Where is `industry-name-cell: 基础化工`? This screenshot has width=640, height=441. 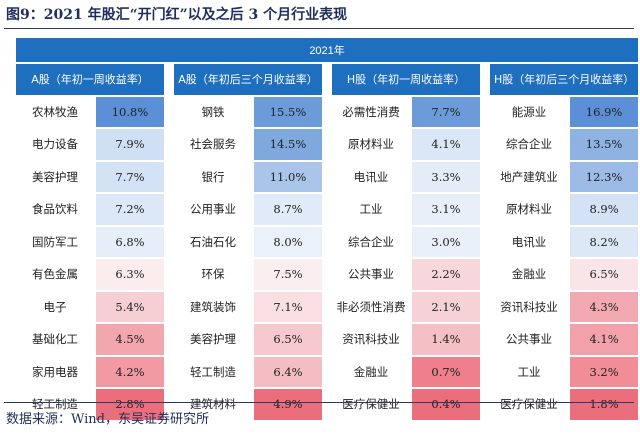
industry-name-cell: 基础化工 is located at coordinates (55, 339).